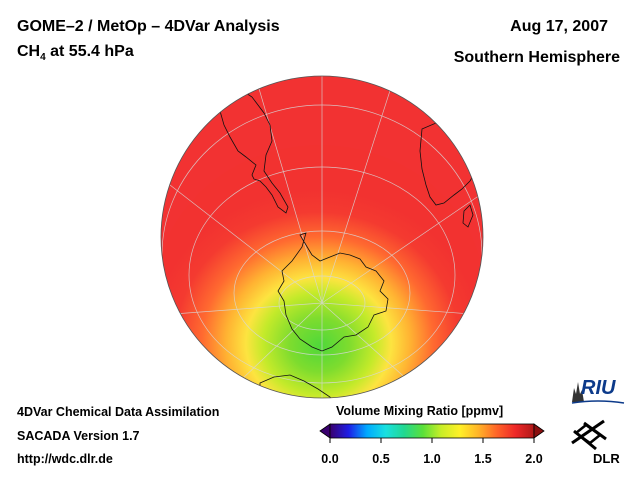 The width and height of the screenshot is (640, 480). Describe the element at coordinates (89, 51) in the screenshot. I see `pressure-level: at 55.4 hPa` at that location.